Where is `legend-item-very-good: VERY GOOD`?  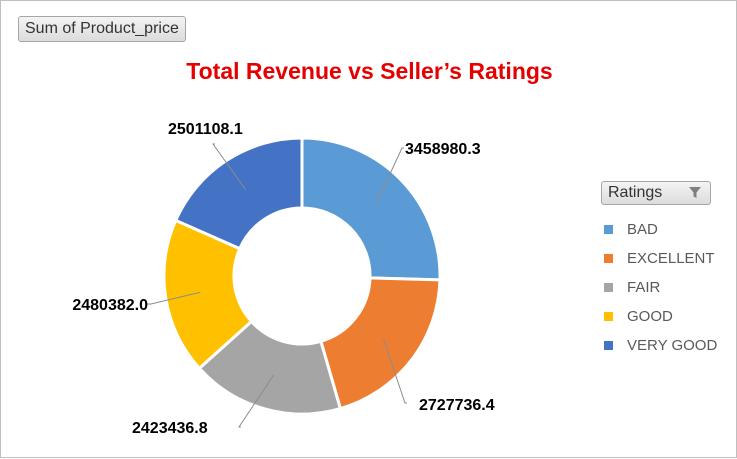 legend-item-very-good: VERY GOOD is located at coordinates (660, 345).